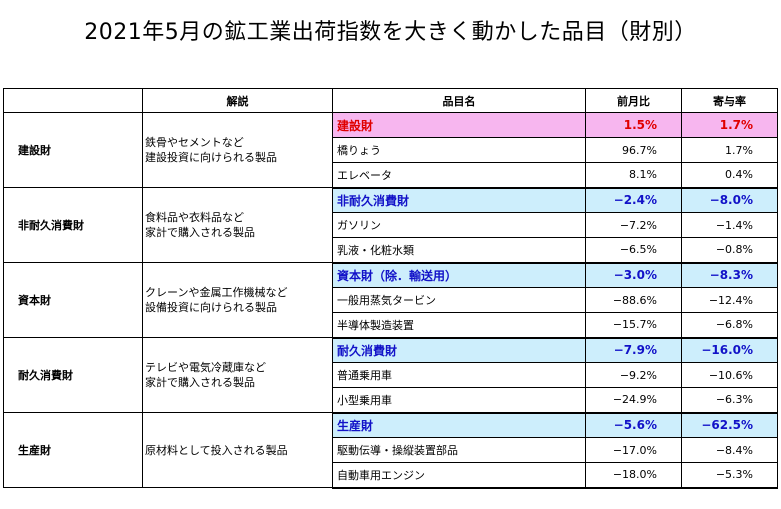 Image resolution: width=781 pixels, height=509 pixels. Describe the element at coordinates (633, 350) in the screenshot. I see `mom-value: −7.9%` at that location.